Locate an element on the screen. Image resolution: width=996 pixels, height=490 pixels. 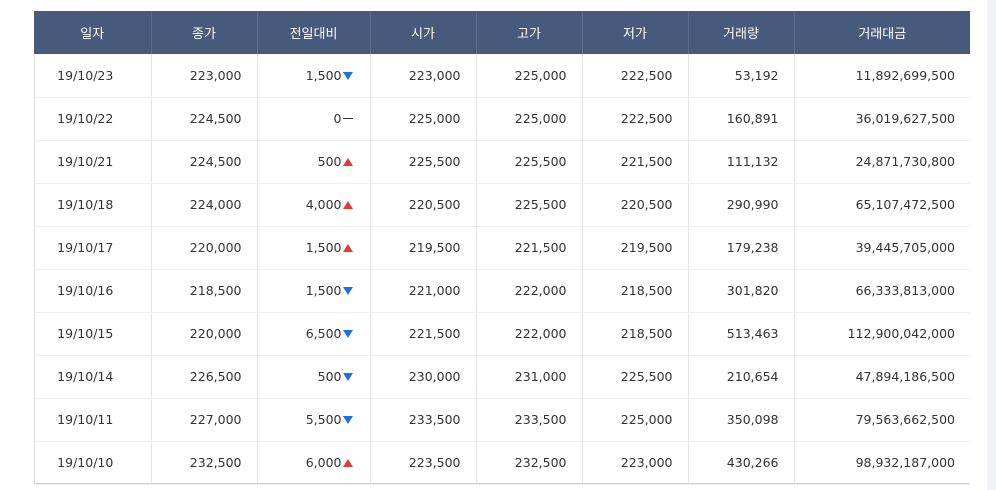
cell-amount: 65,107,472,500 is located at coordinates (882, 205).